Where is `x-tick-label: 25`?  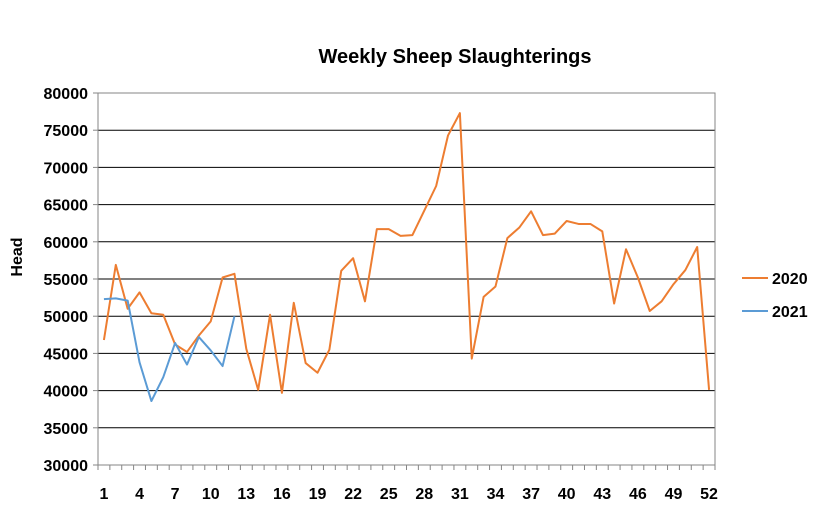 x-tick-label: 25 is located at coordinates (389, 494).